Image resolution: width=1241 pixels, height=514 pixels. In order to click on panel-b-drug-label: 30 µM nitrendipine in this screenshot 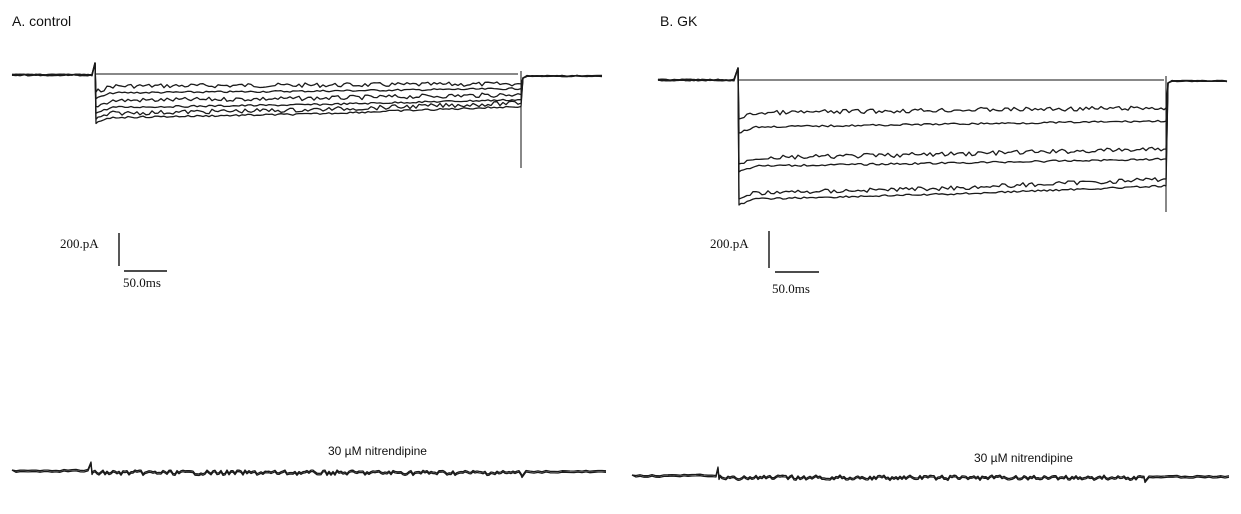, I will do `click(1023, 458)`.